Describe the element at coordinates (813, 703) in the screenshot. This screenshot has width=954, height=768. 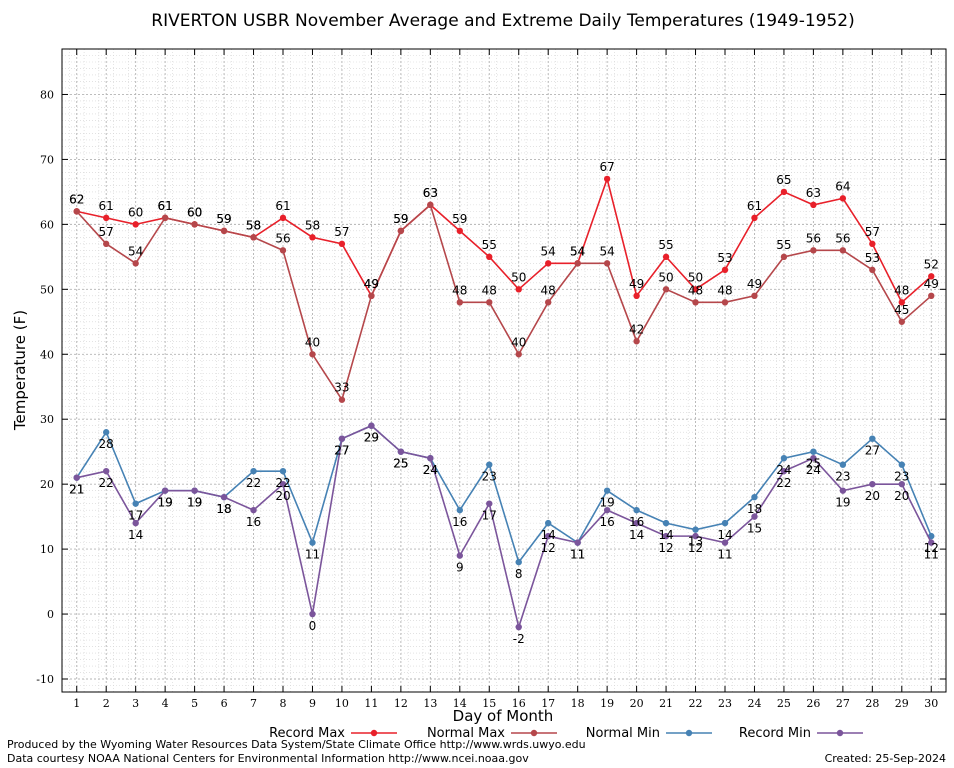
I see `x-tick-label: 26` at that location.